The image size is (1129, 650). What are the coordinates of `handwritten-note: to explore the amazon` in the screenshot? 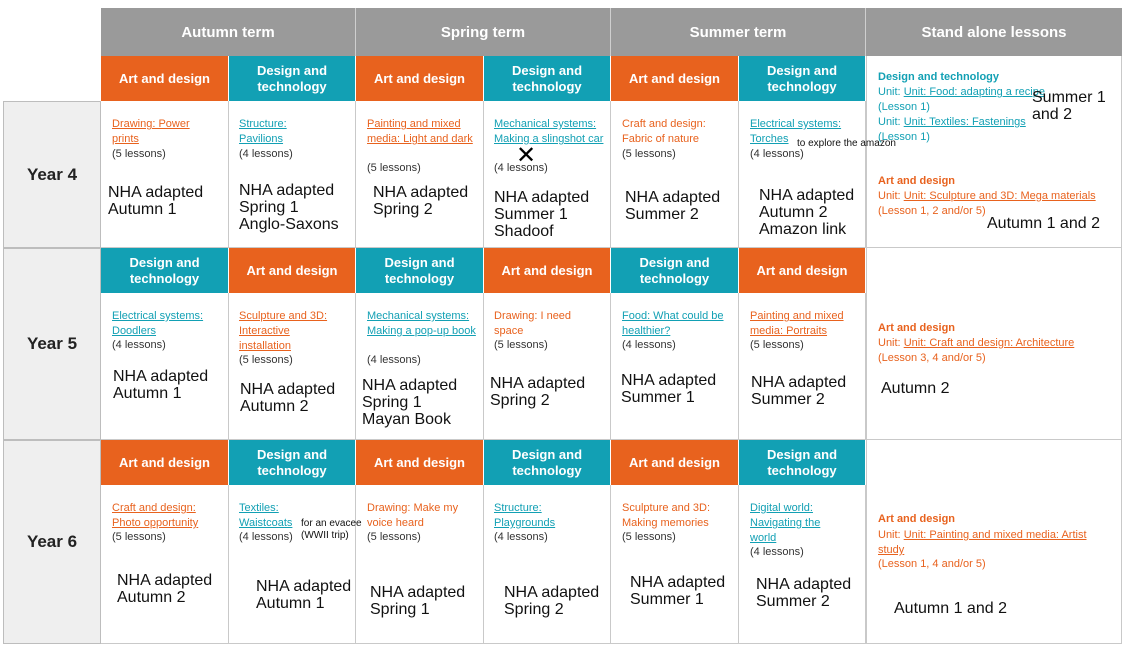 It's located at (846, 143).